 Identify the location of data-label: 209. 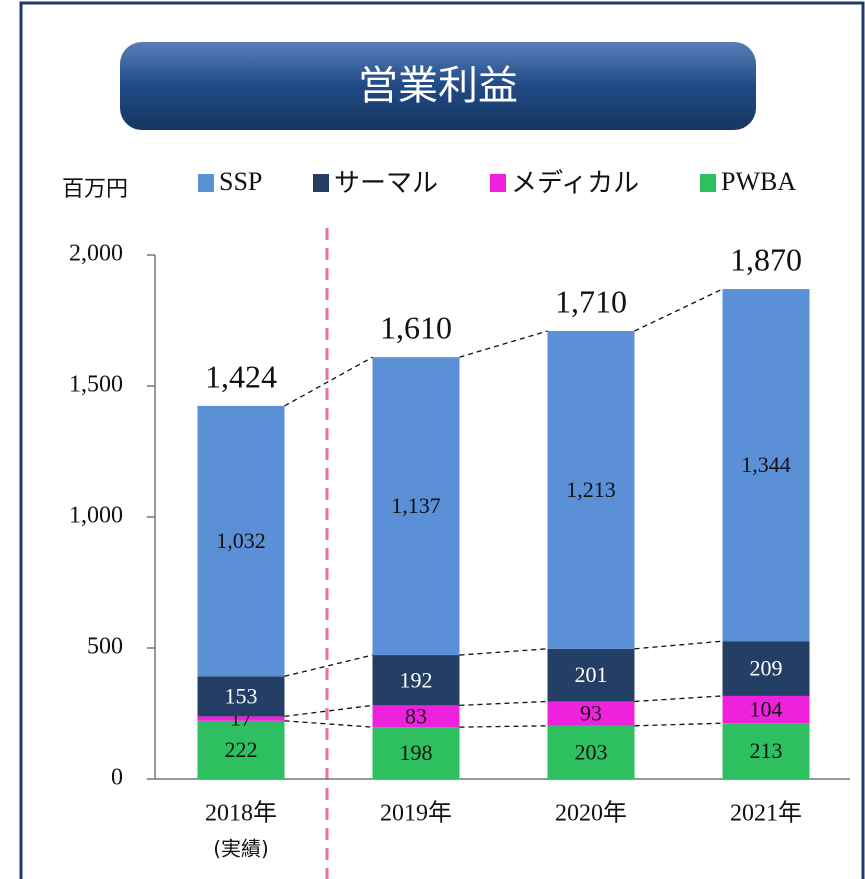
(766, 668).